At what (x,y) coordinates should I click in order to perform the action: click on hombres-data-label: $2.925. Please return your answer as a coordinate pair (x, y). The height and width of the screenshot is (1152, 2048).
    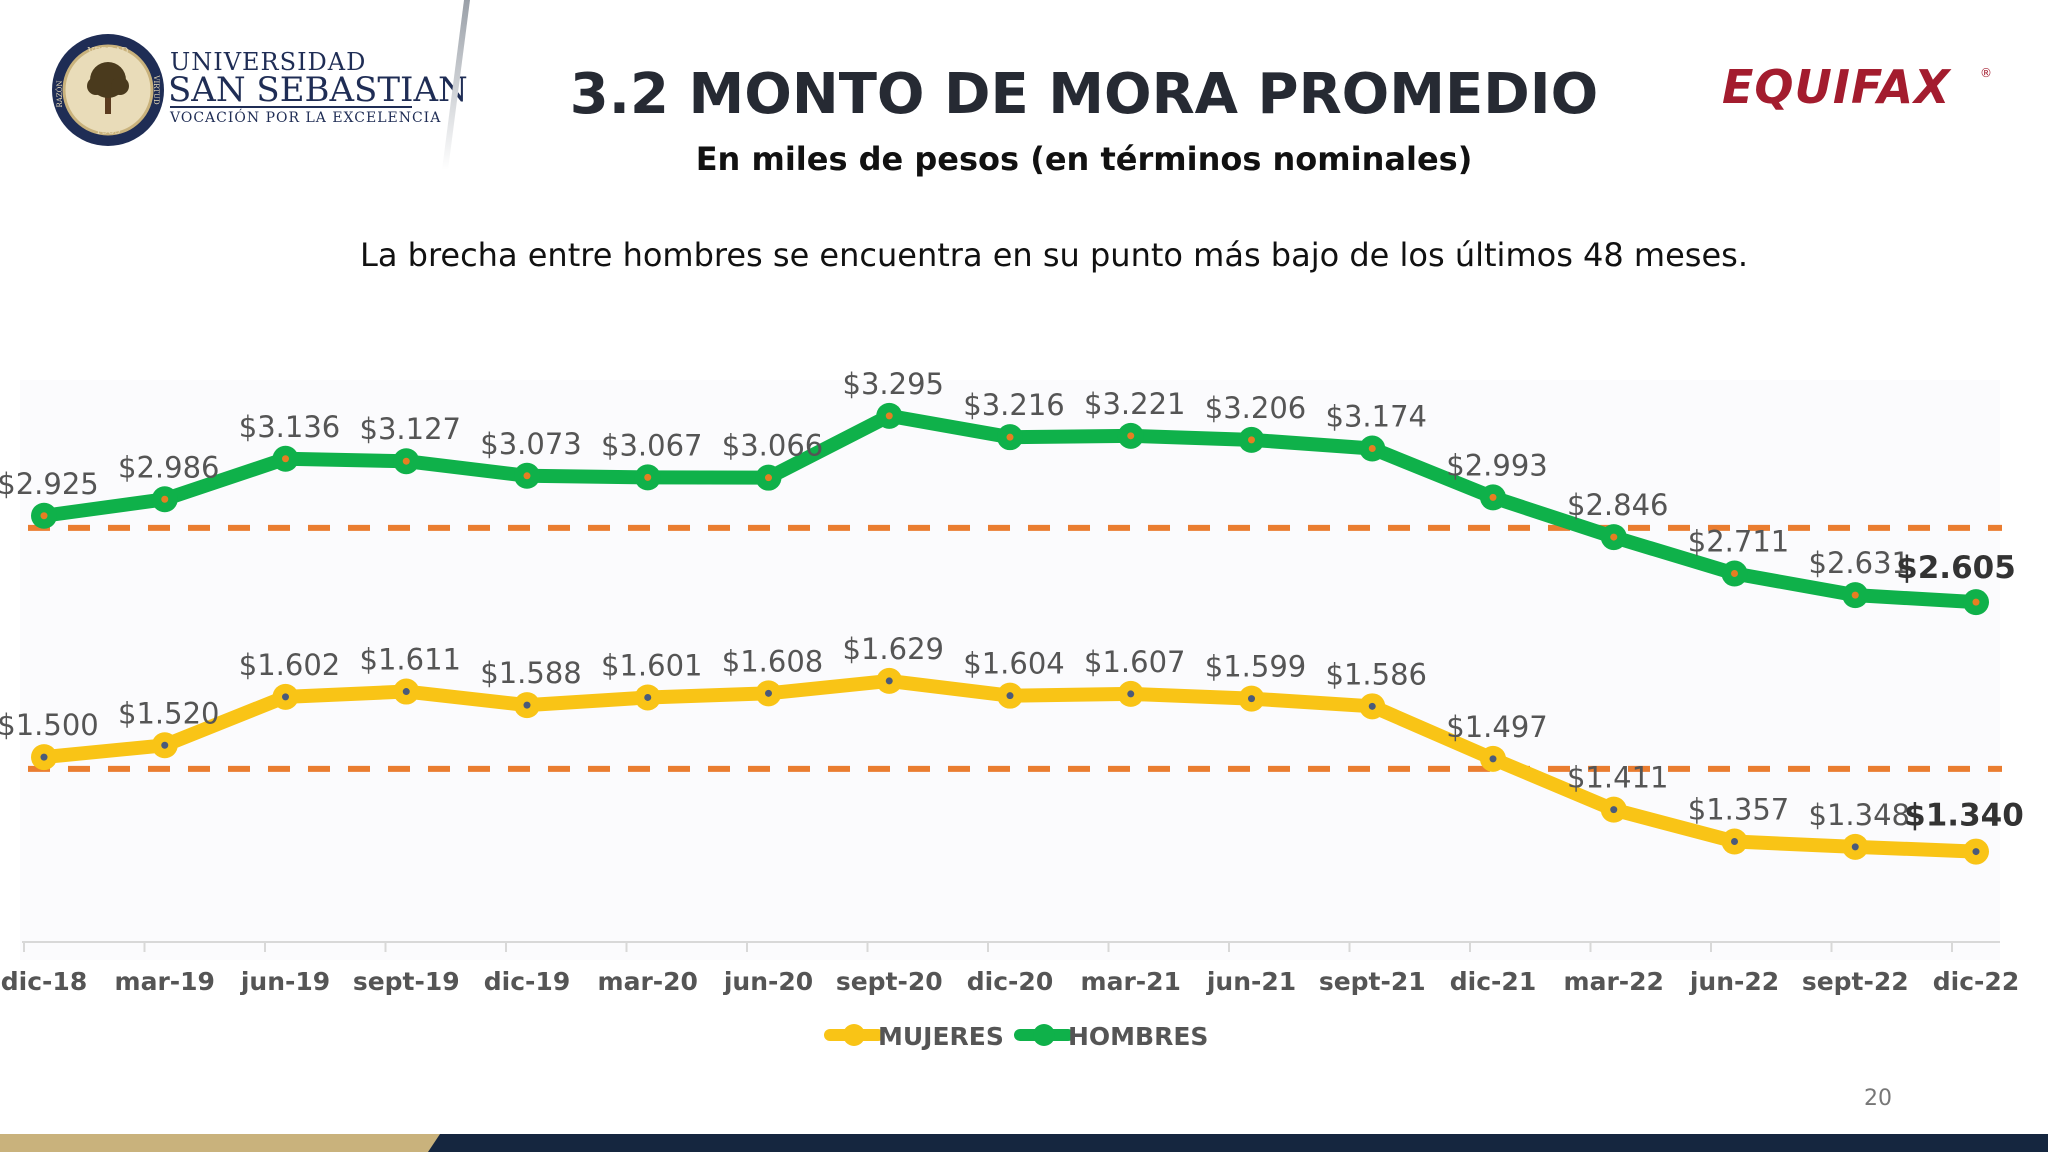
    Looking at the image, I should click on (49, 484).